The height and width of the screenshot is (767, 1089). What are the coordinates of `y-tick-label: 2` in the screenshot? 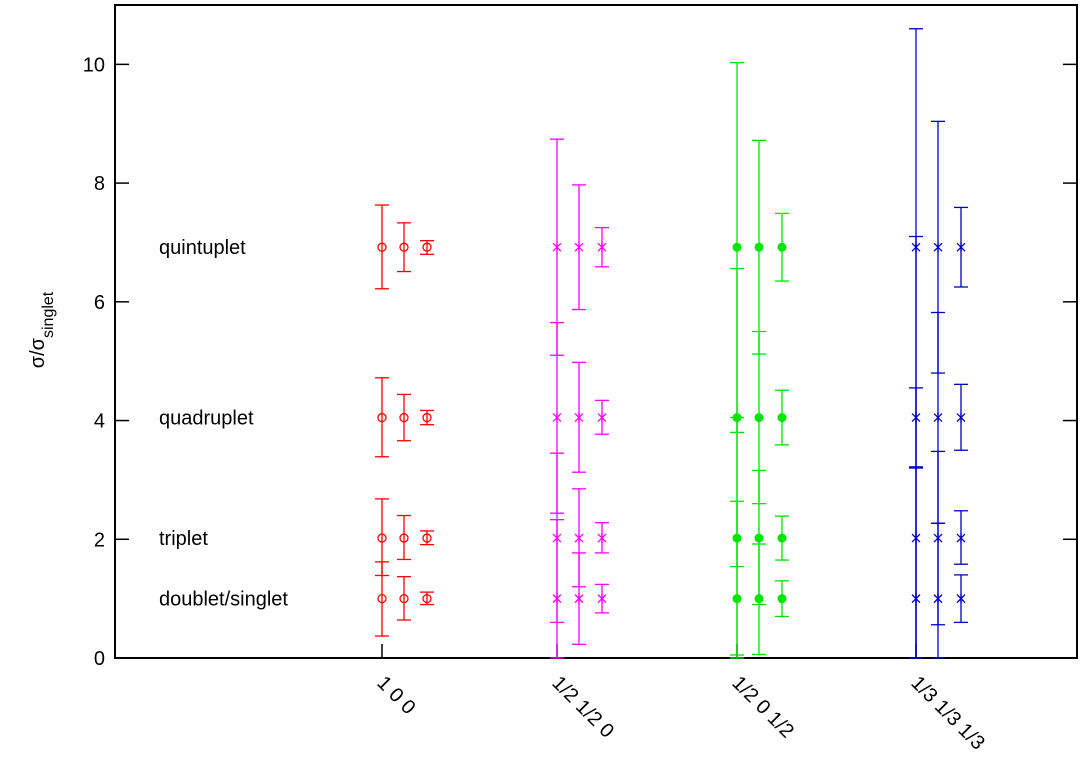 It's located at (99, 540).